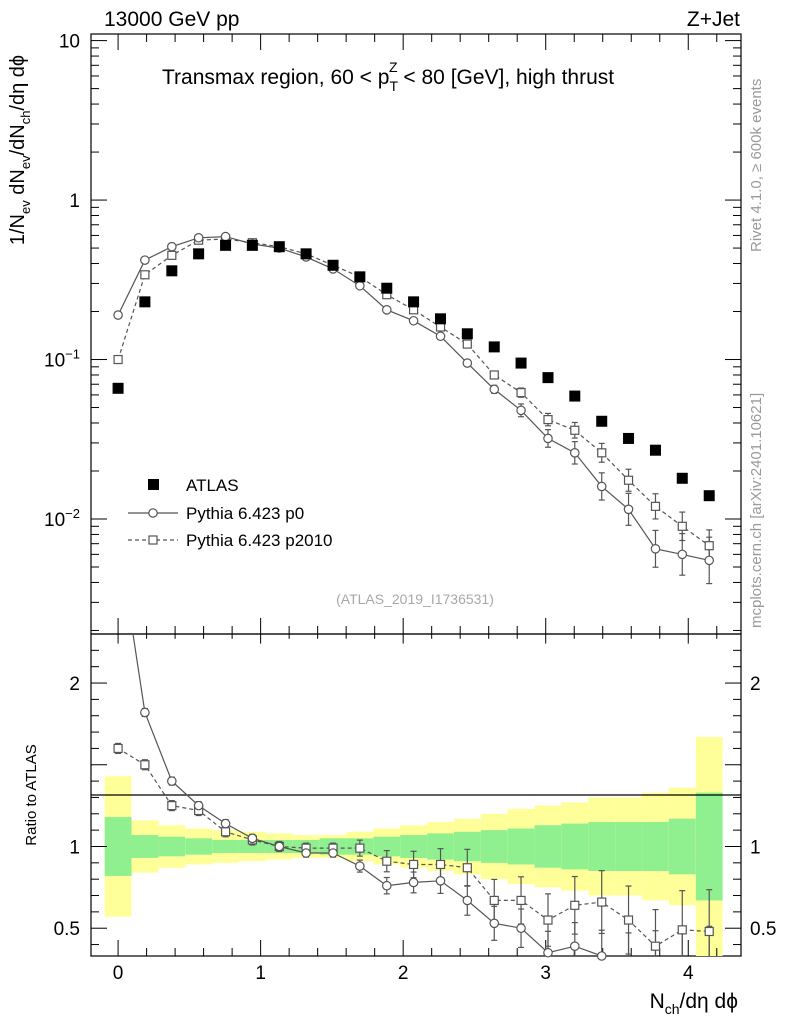  I want to click on header-left: 13000 GeV pp, so click(171, 19).